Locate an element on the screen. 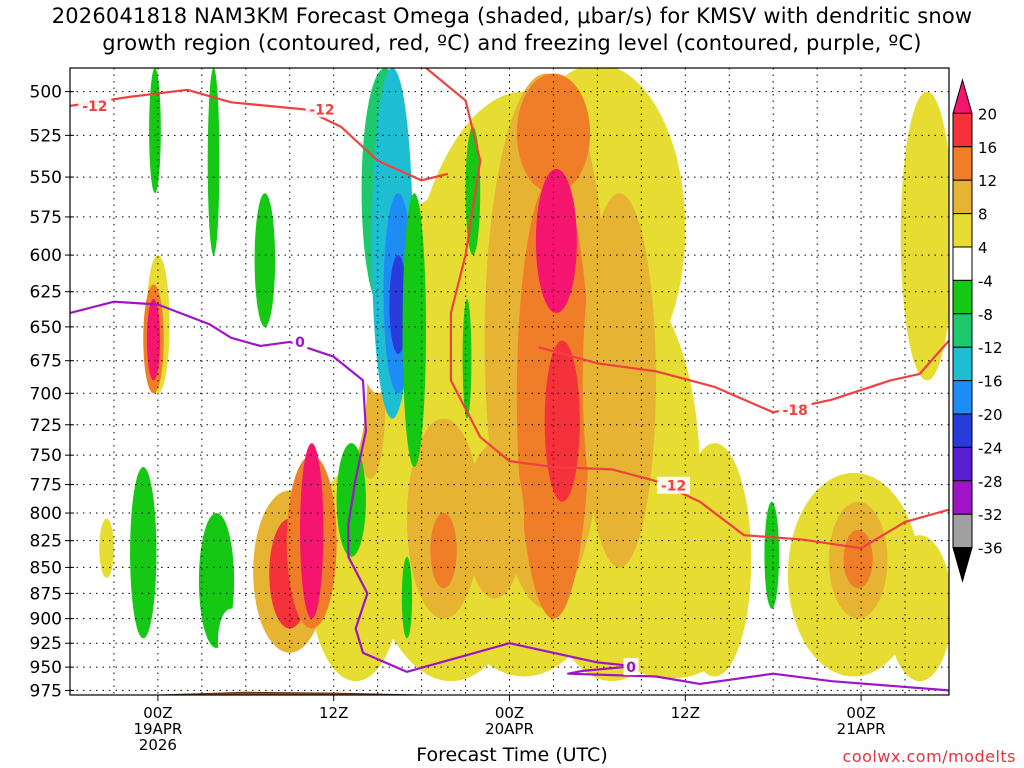 Image resolution: width=1024 pixels, height=768 pixels. y-tick-label-550: 550 is located at coordinates (46, 178).